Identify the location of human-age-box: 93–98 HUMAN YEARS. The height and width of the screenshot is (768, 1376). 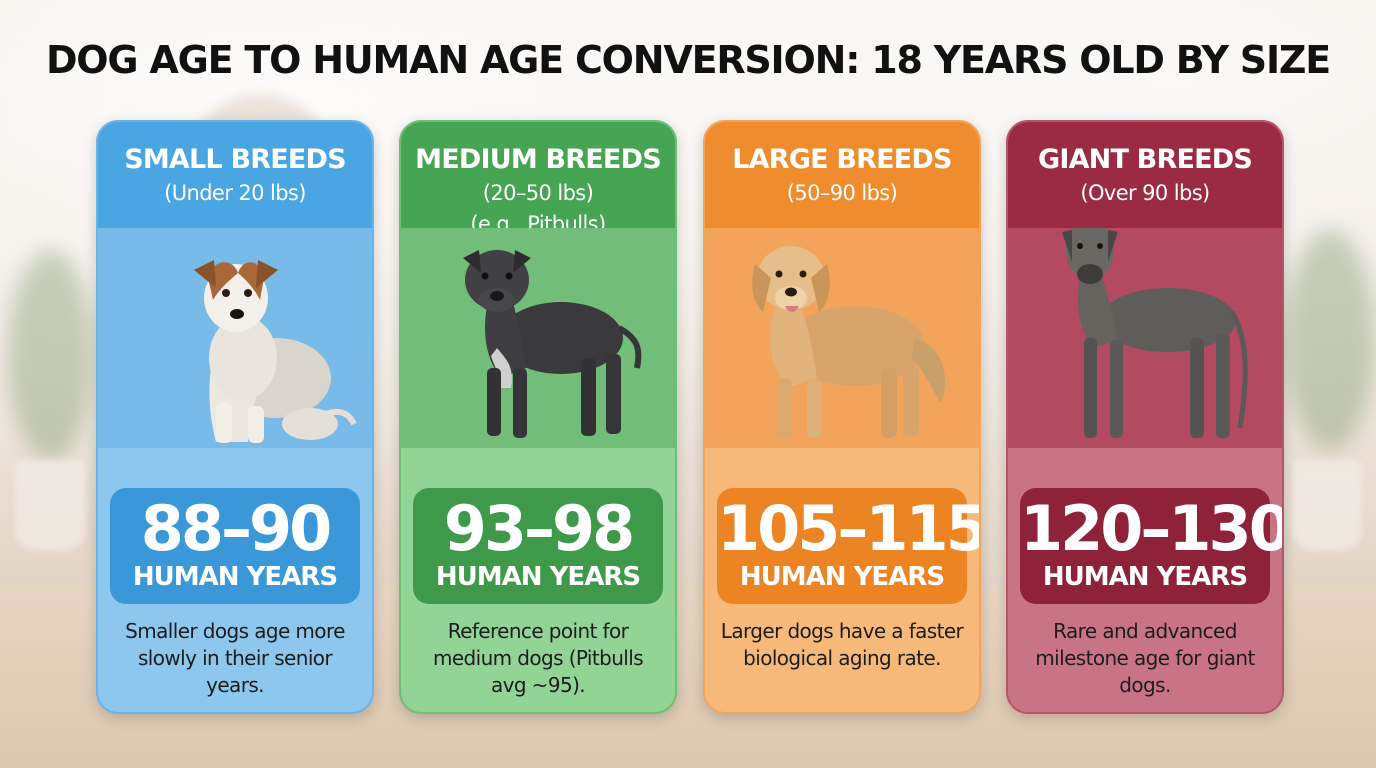
(538, 546).